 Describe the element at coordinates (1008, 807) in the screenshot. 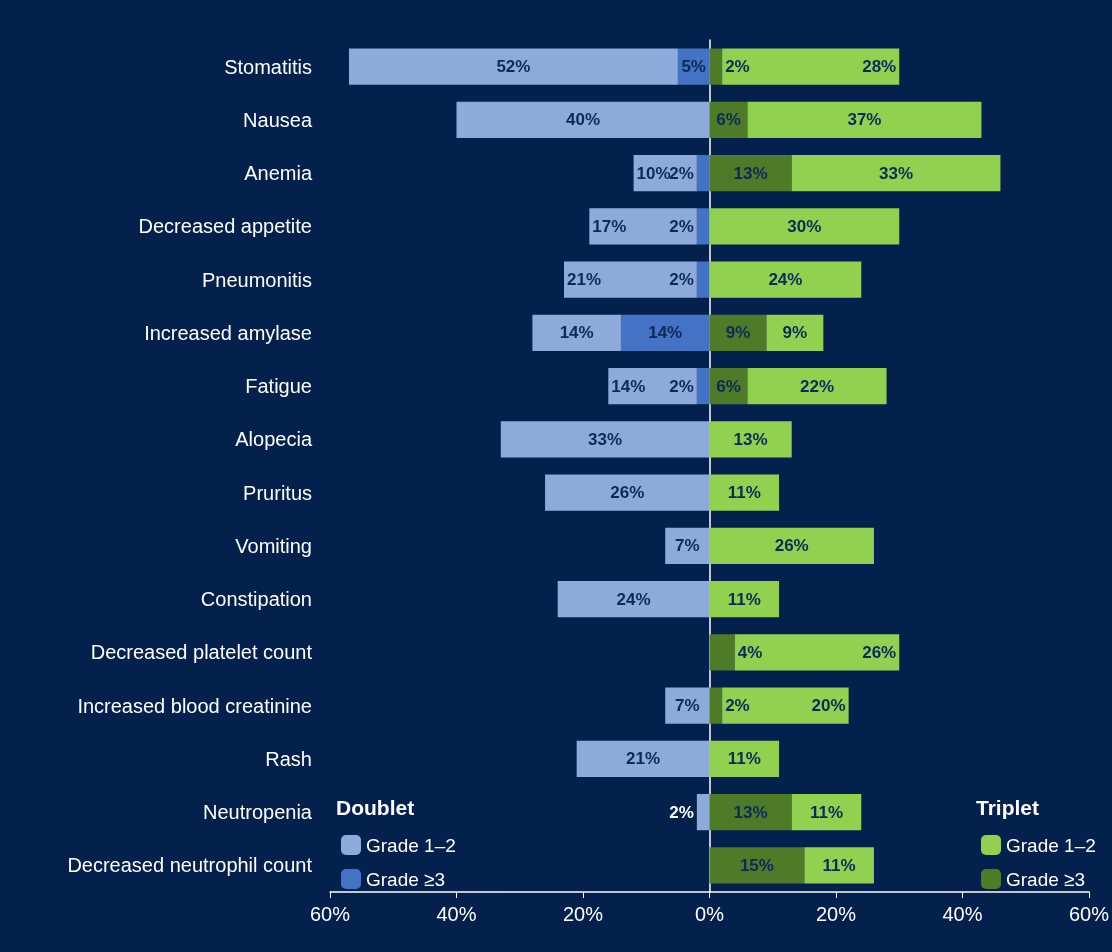

I see `annotation: Triplet` at that location.